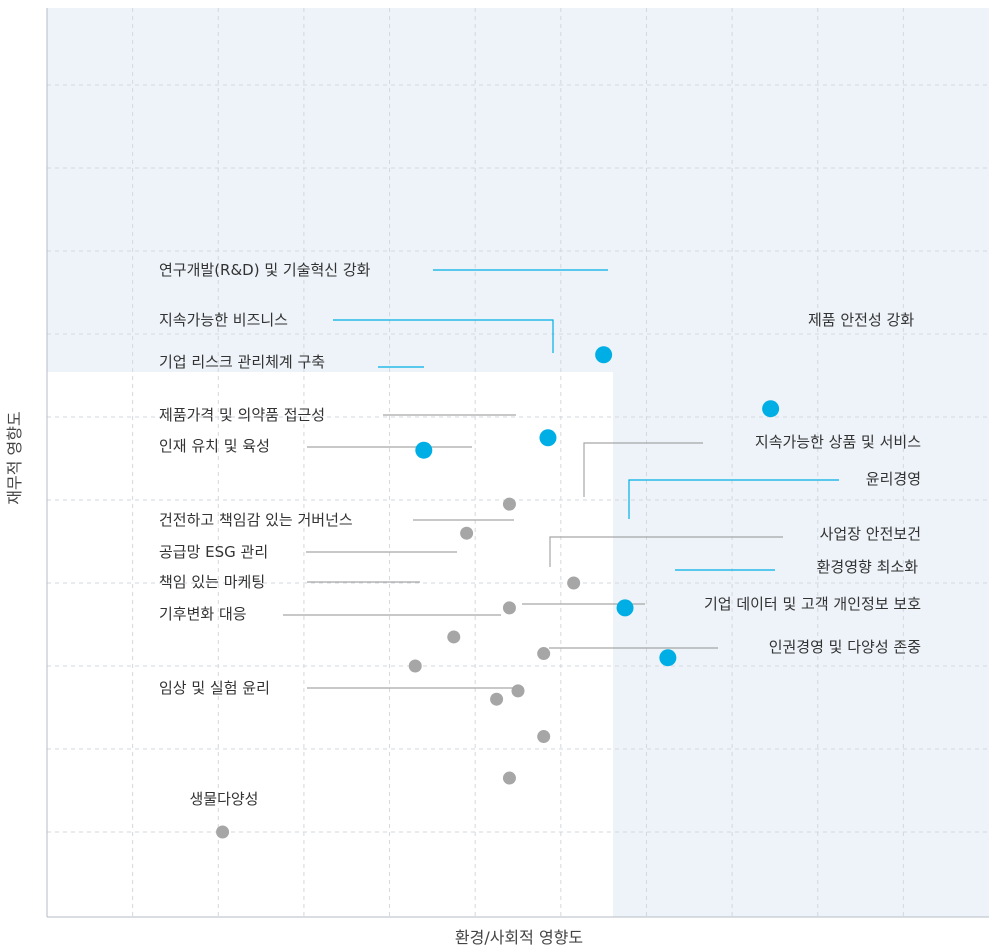 This screenshot has height=952, width=991. What do you see at coordinates (223, 799) in the screenshot?
I see `point-label: 생물다양성` at bounding box center [223, 799].